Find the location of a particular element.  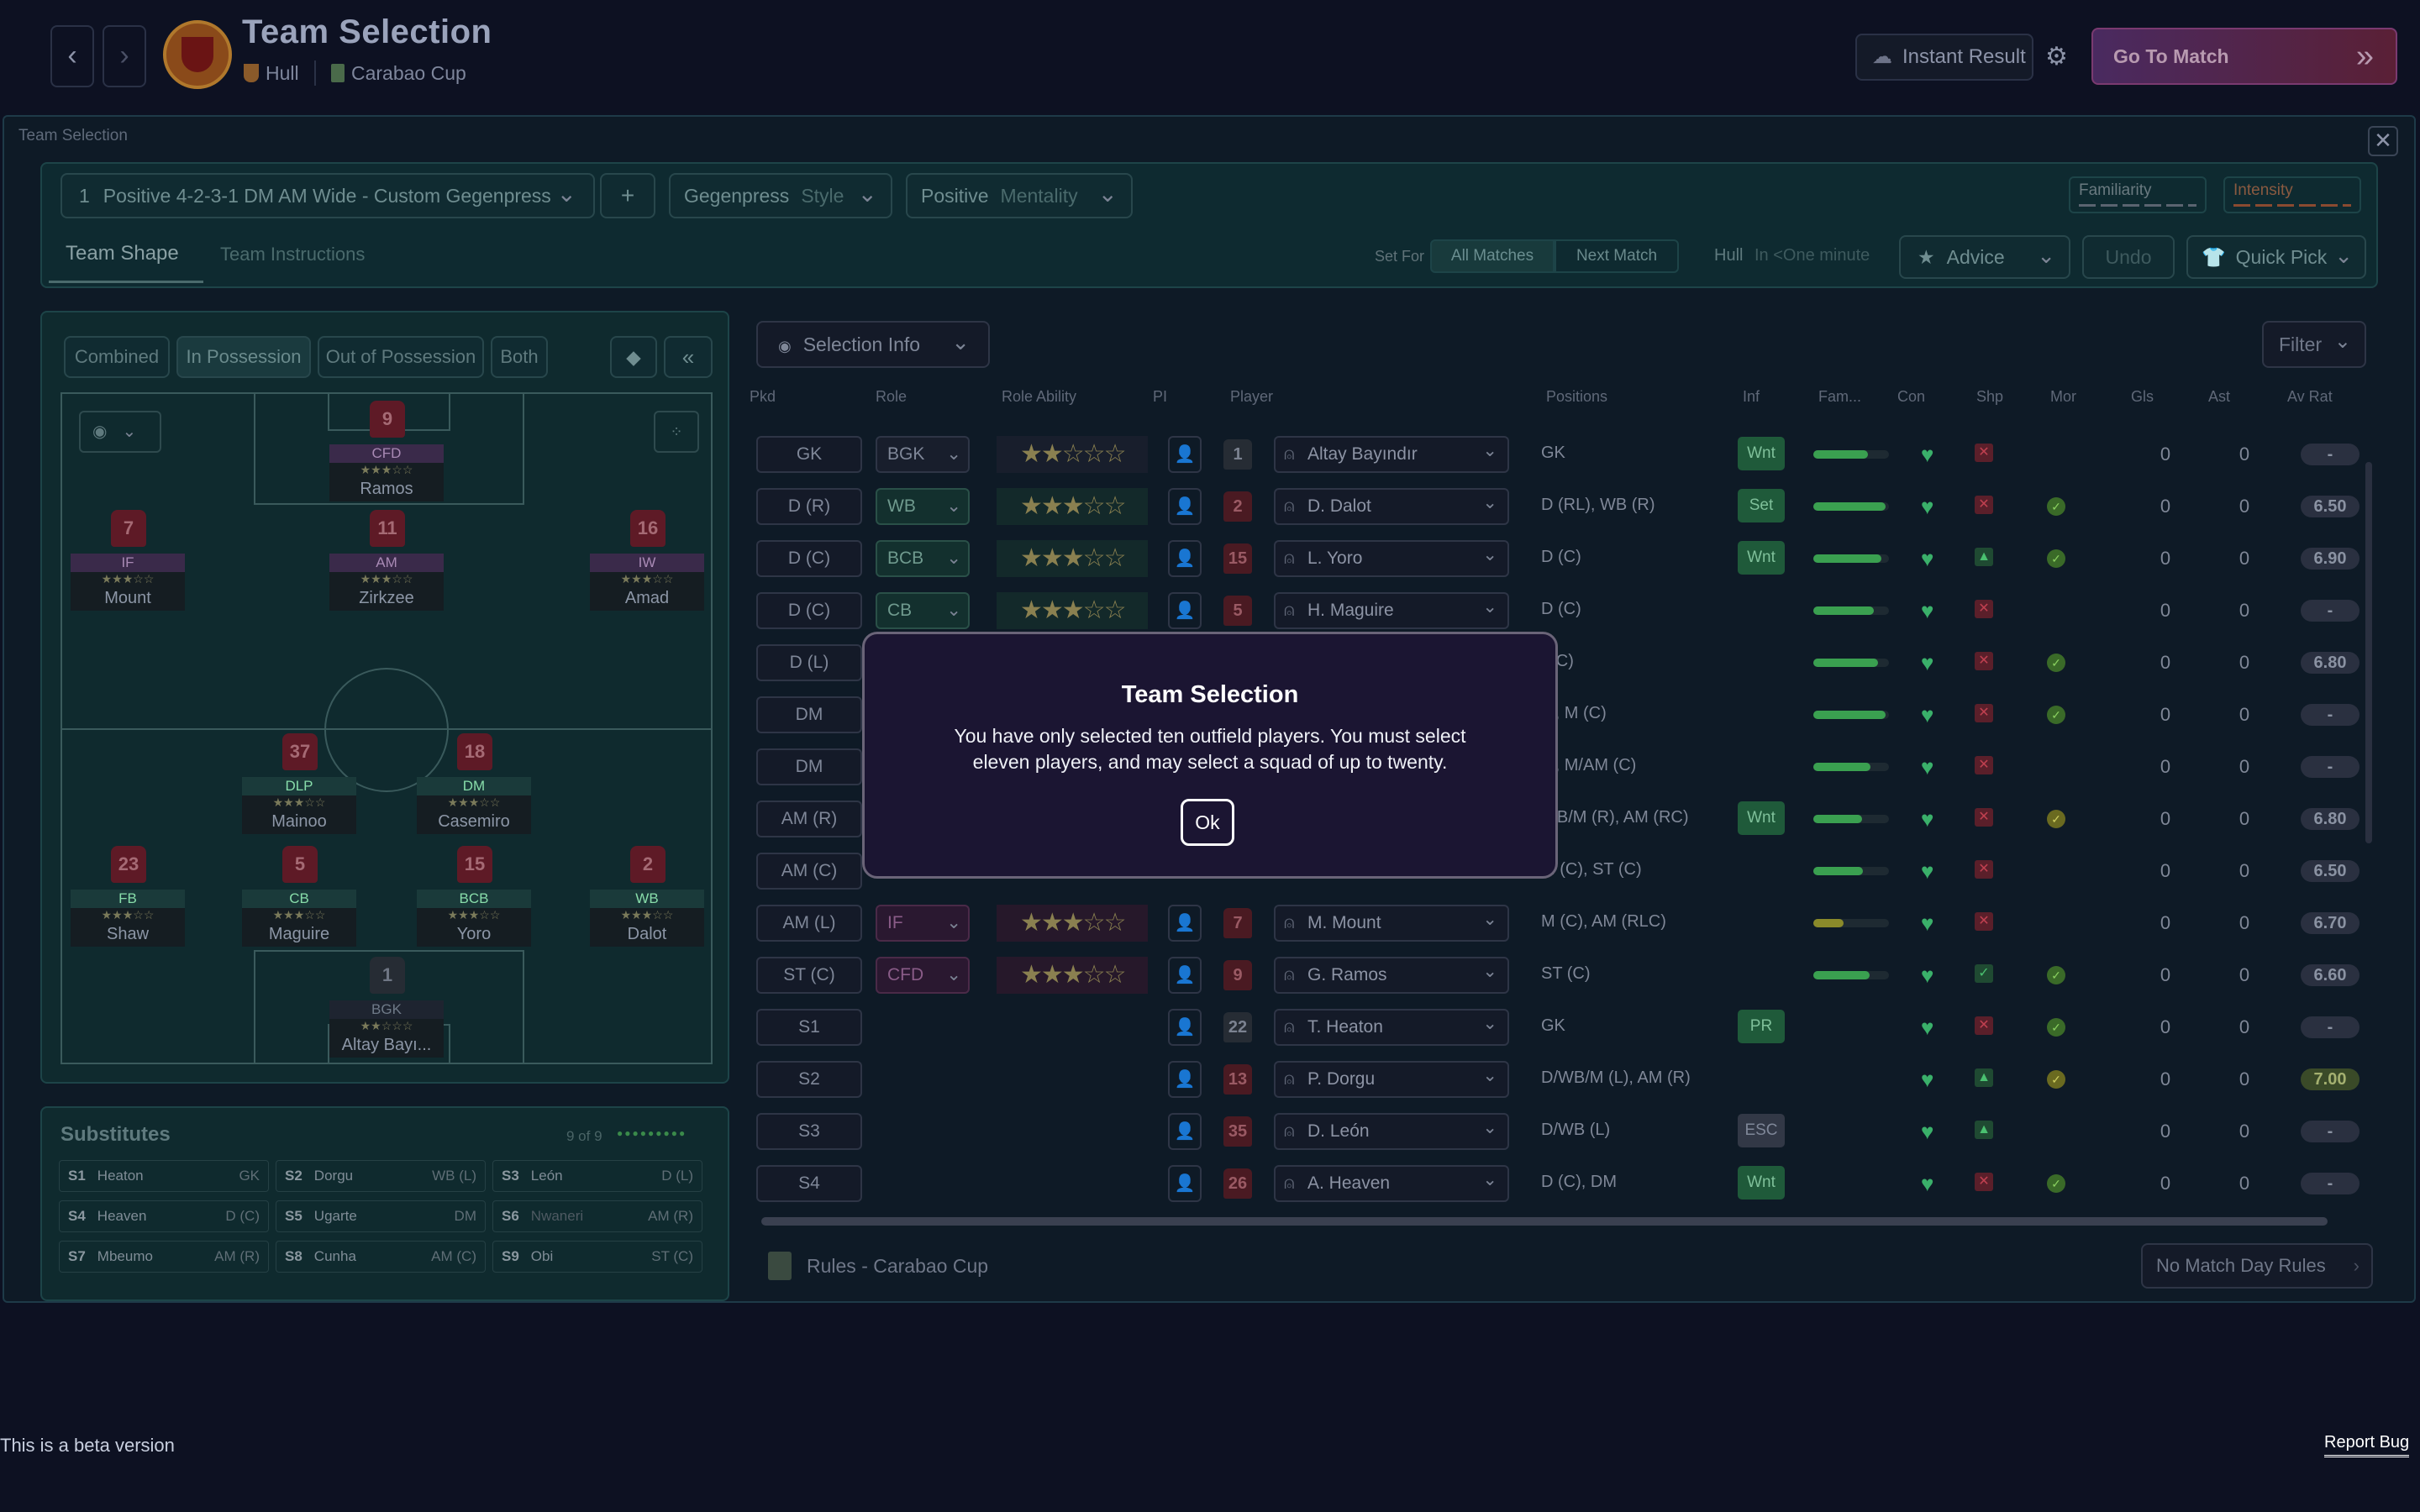

col-pi: PI is located at coordinates (1161, 396).